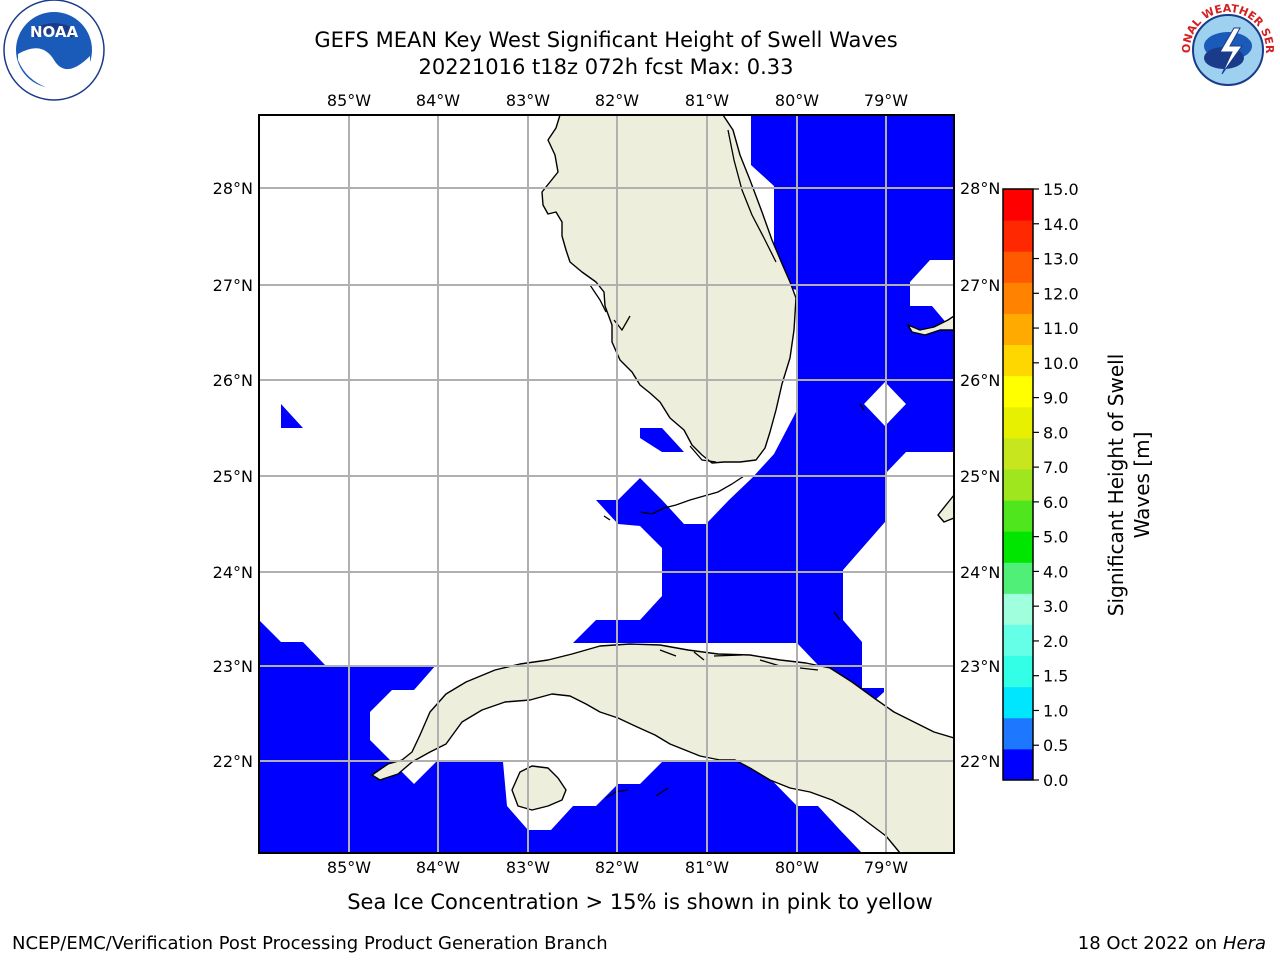  I want to click on colorbar-tick-label: 0.5, so click(1055, 745).